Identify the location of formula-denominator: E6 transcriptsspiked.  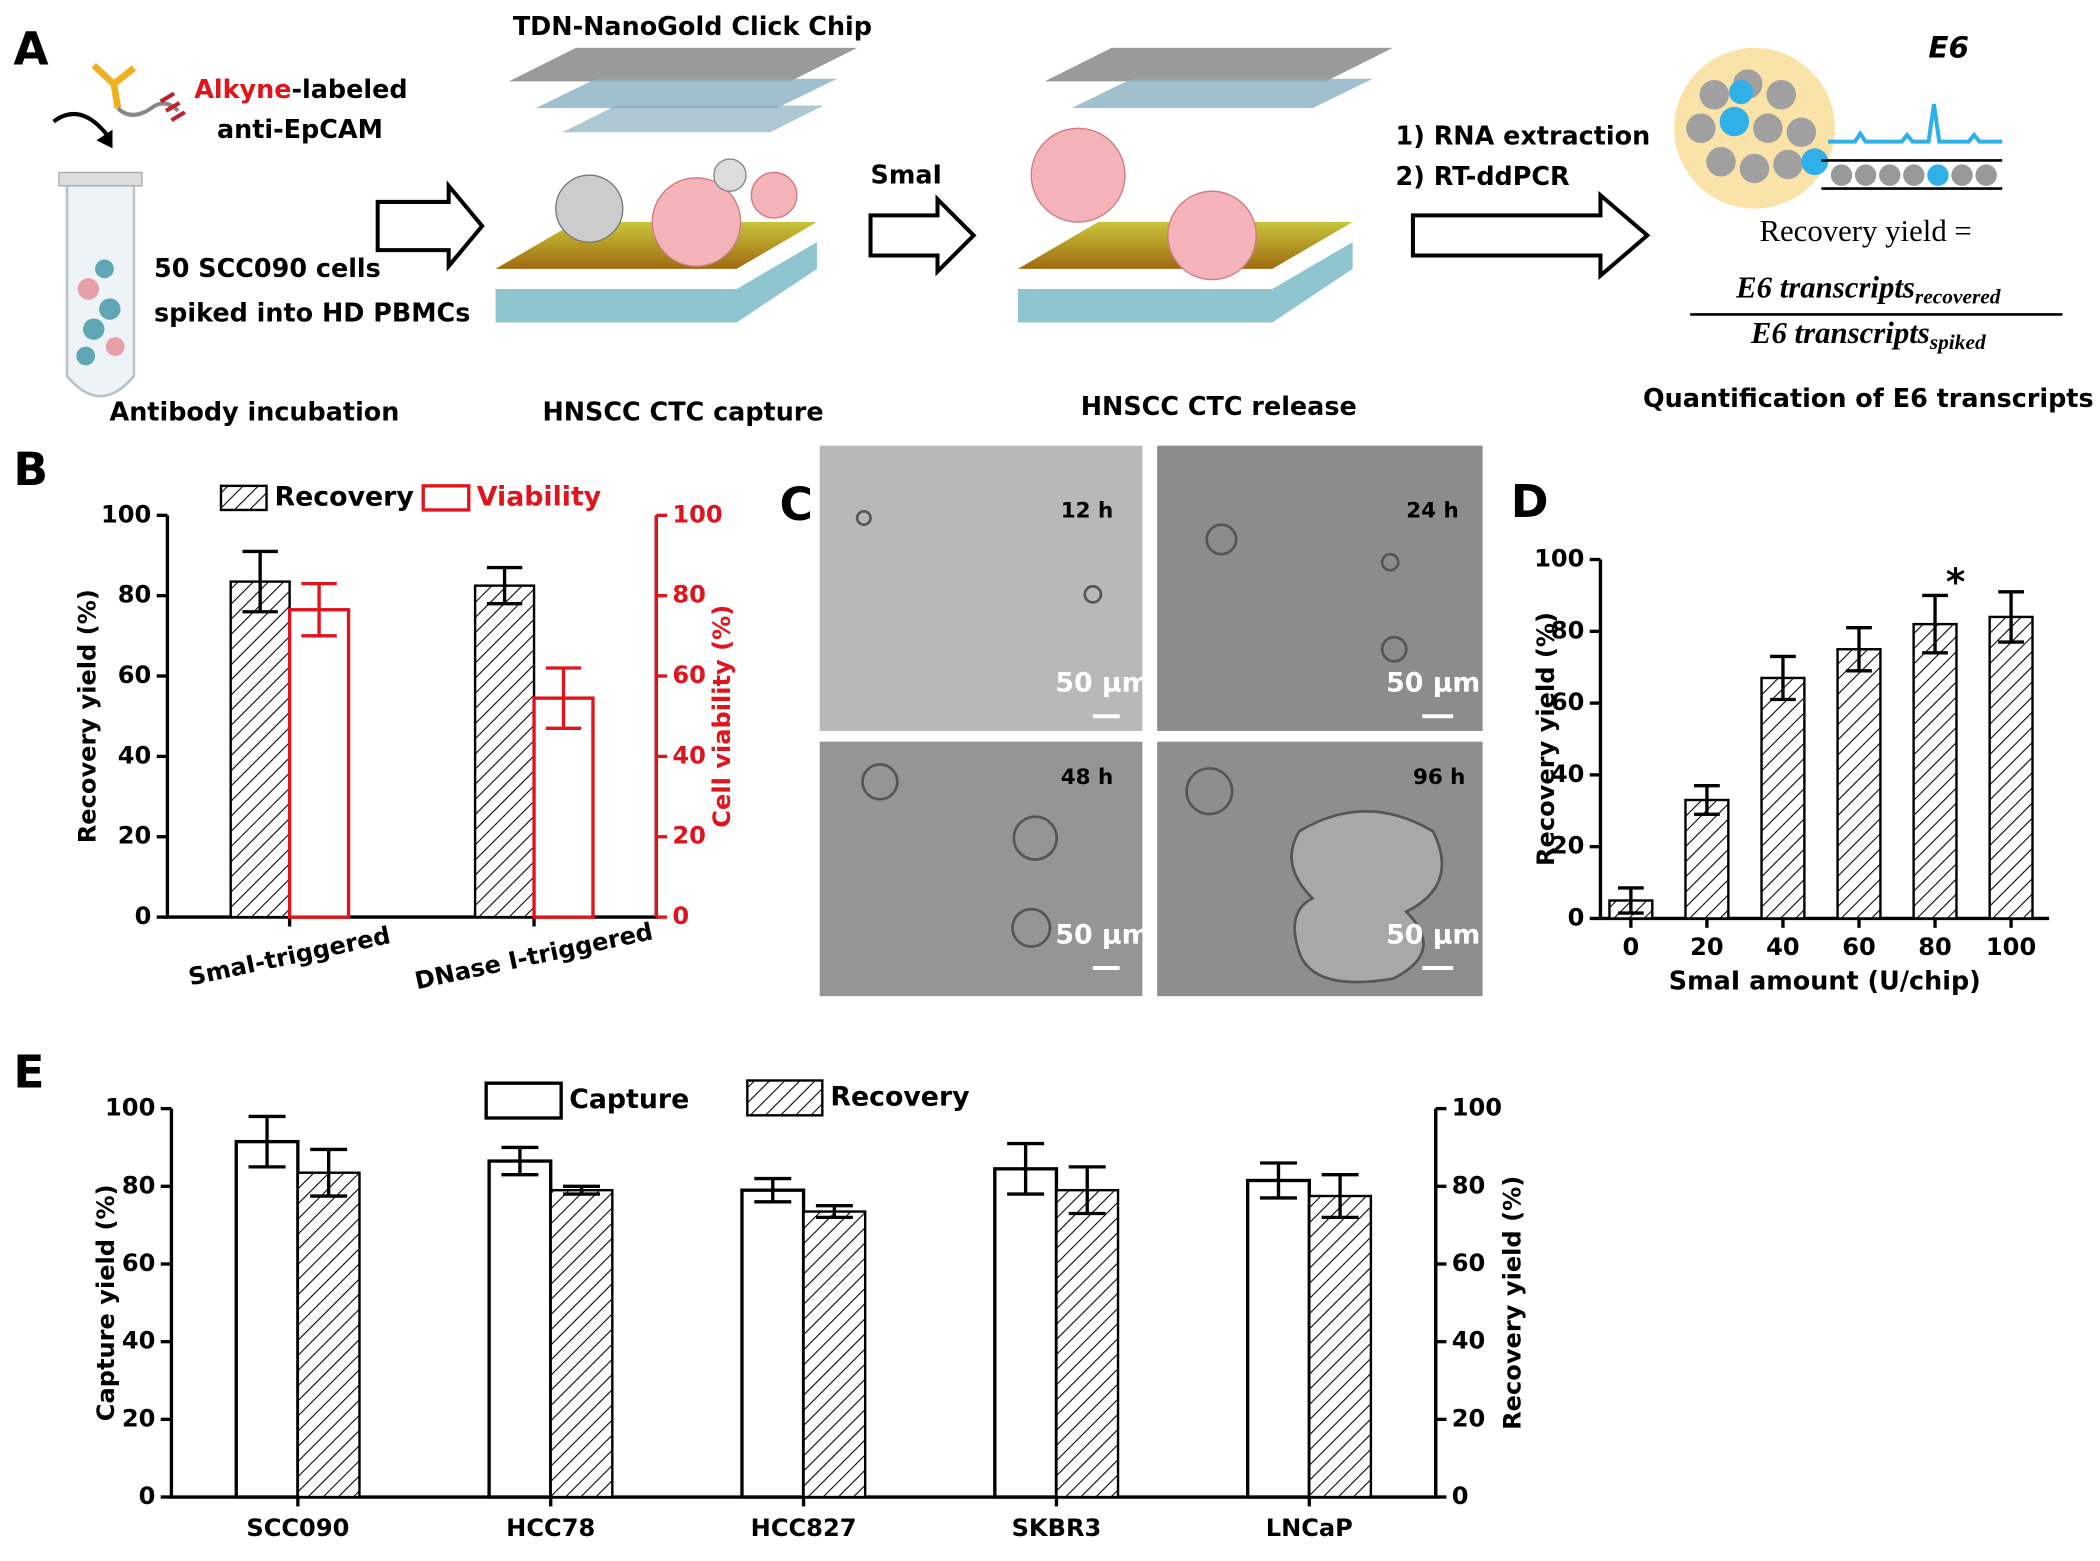
(1868, 335).